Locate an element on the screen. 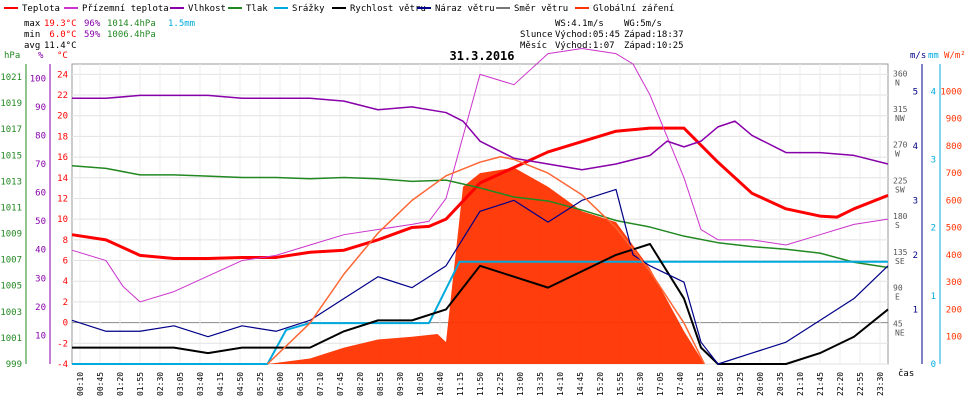  x-tick-label: 06:00 is located at coordinates (280, 384).